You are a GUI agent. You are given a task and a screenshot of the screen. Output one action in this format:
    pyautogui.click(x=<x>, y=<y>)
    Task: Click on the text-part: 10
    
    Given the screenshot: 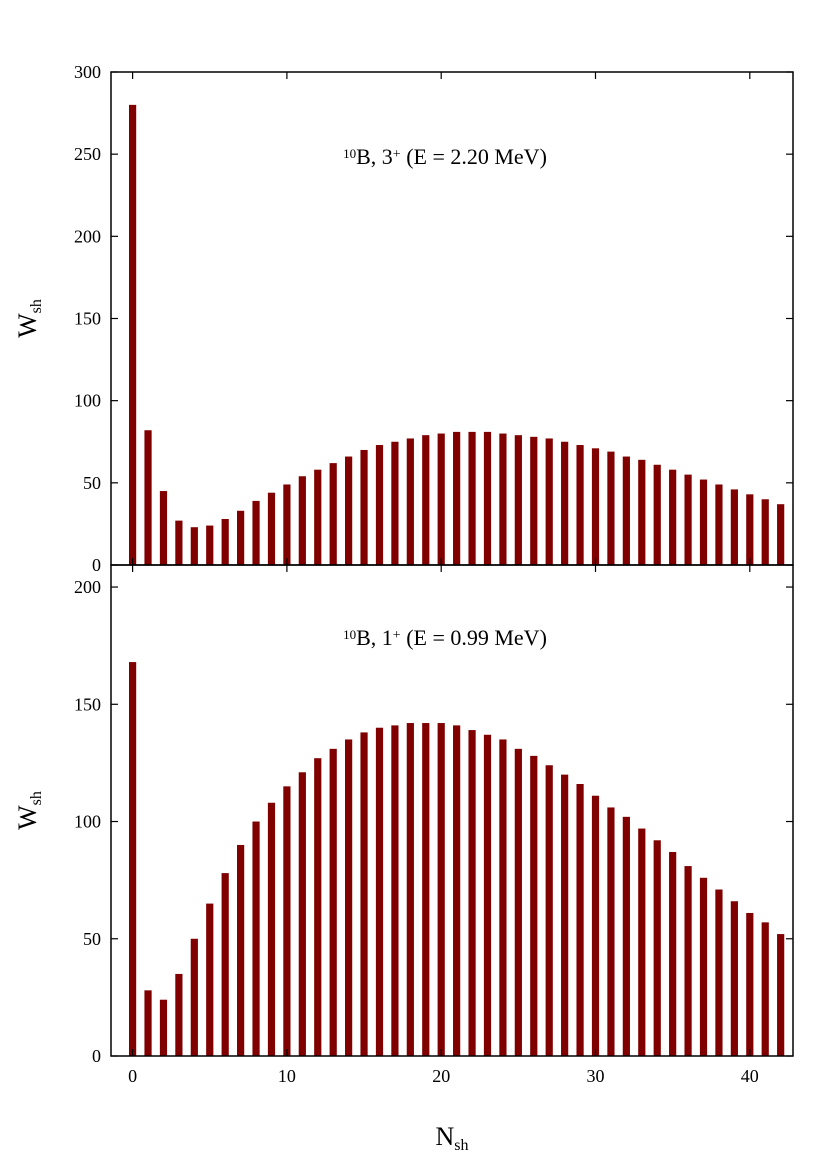 What is the action you would take?
    pyautogui.click(x=349, y=634)
    